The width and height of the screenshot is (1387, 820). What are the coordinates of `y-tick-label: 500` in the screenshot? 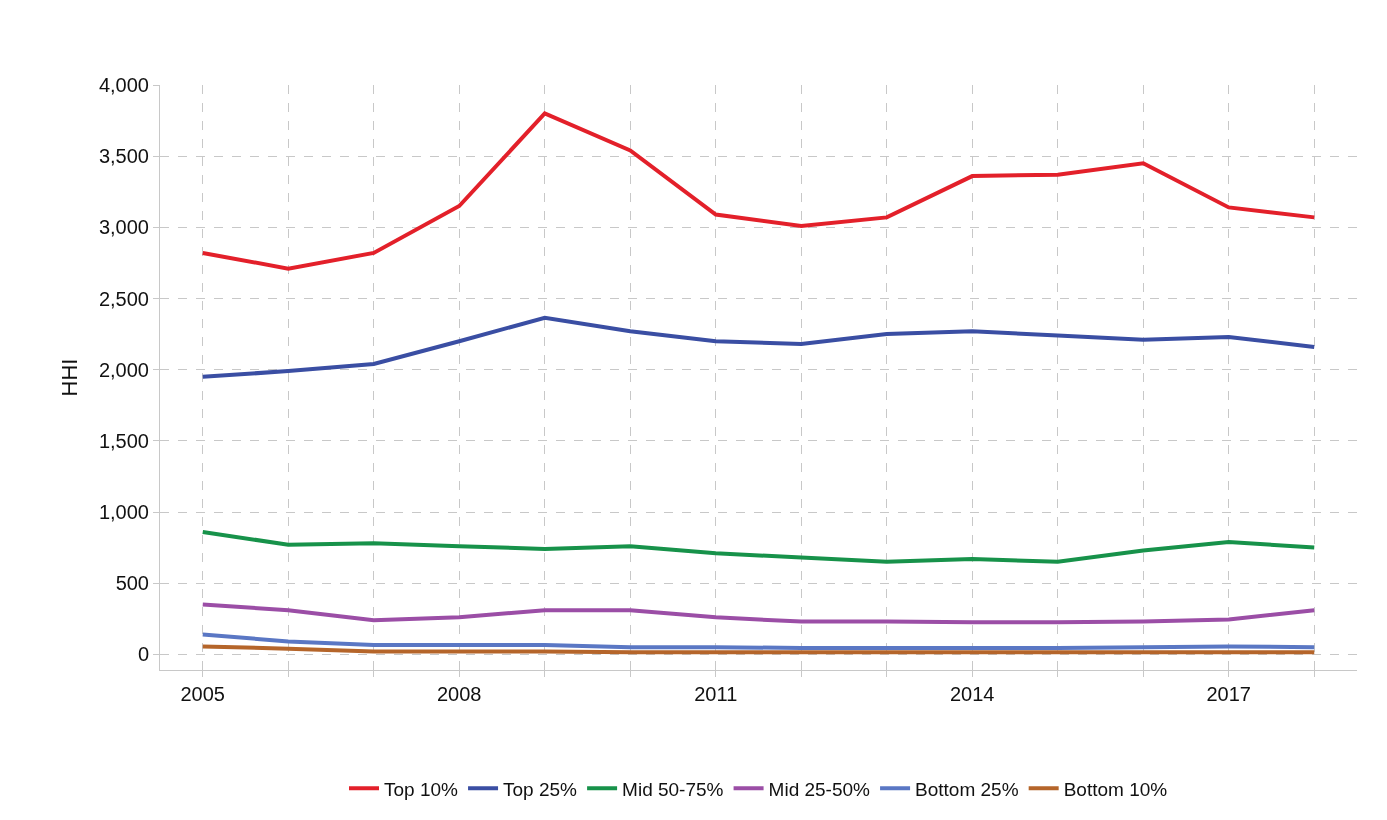 It's located at (132, 583).